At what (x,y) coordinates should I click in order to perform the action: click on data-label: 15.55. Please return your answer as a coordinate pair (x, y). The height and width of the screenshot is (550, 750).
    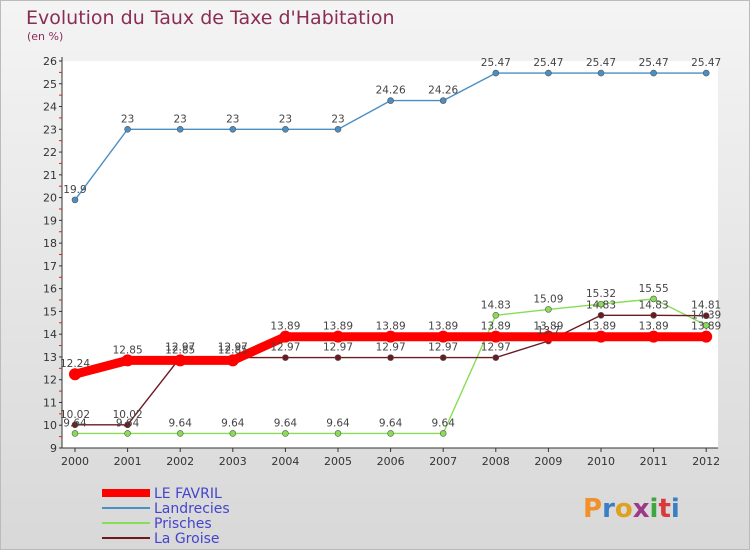
    Looking at the image, I should click on (654, 289).